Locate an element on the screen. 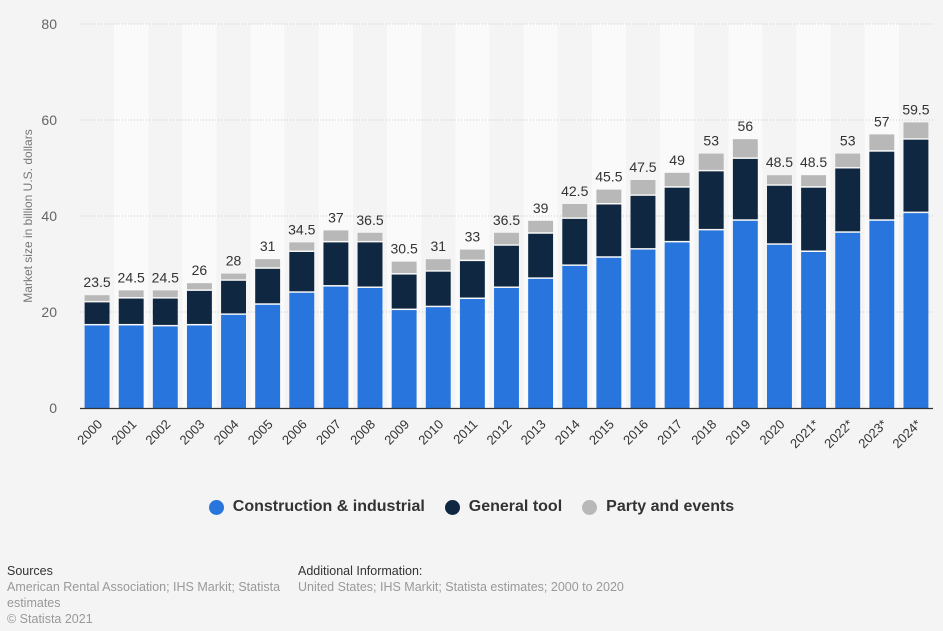 The image size is (943, 631). legend-marker-party-events is located at coordinates (590, 507).